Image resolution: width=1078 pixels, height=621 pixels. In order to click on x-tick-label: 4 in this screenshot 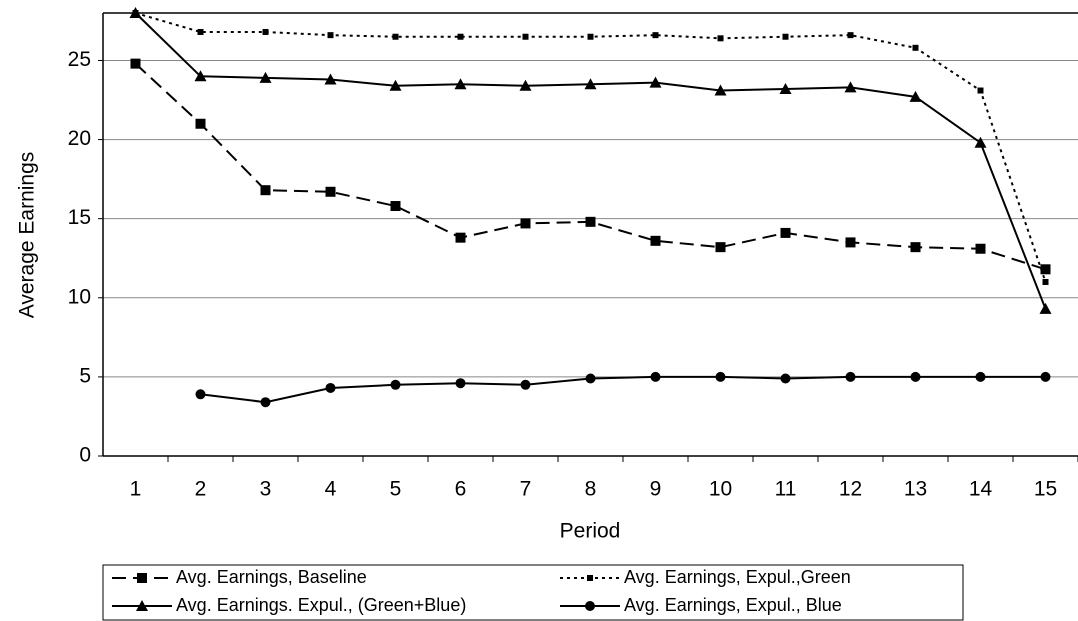, I will do `click(331, 489)`.